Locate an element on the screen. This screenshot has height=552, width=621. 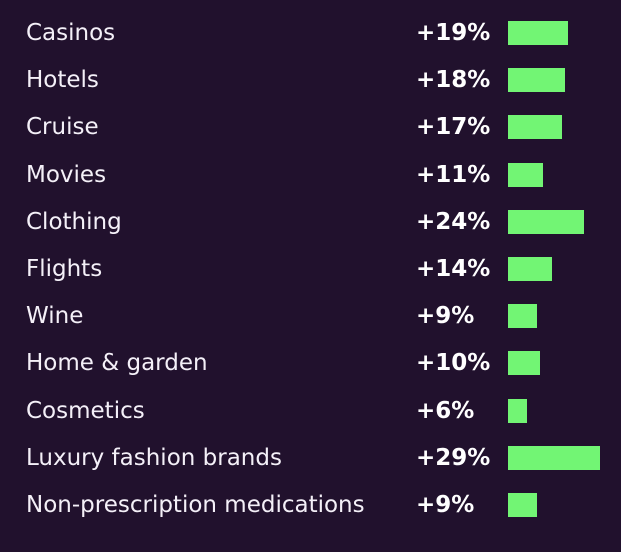
value-label: +18% is located at coordinates (453, 80).